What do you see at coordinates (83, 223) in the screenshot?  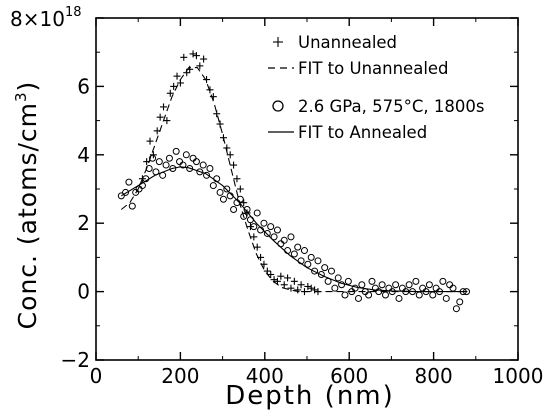 I see `y-tick-label: 2` at bounding box center [83, 223].